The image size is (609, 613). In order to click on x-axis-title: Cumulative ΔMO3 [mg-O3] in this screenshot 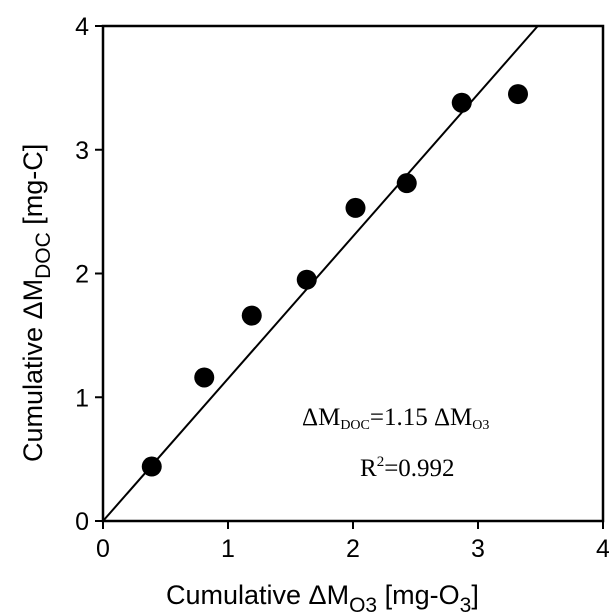, I will do `click(322, 596)`.